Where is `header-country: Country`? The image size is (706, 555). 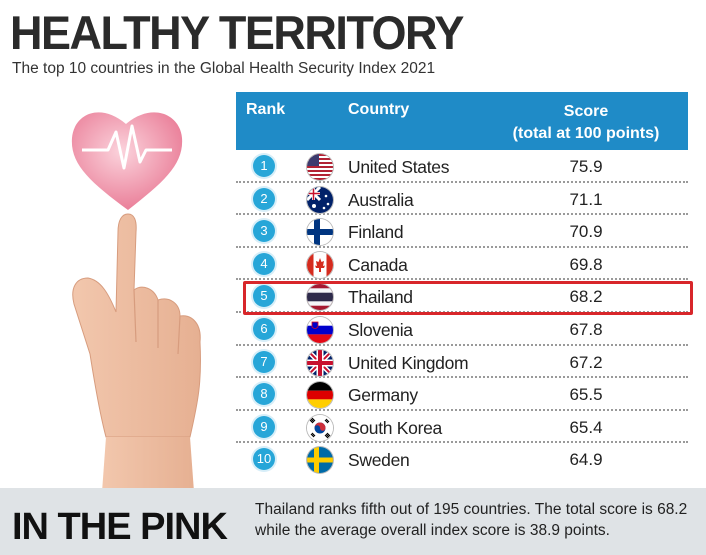 header-country: Country is located at coordinates (379, 109).